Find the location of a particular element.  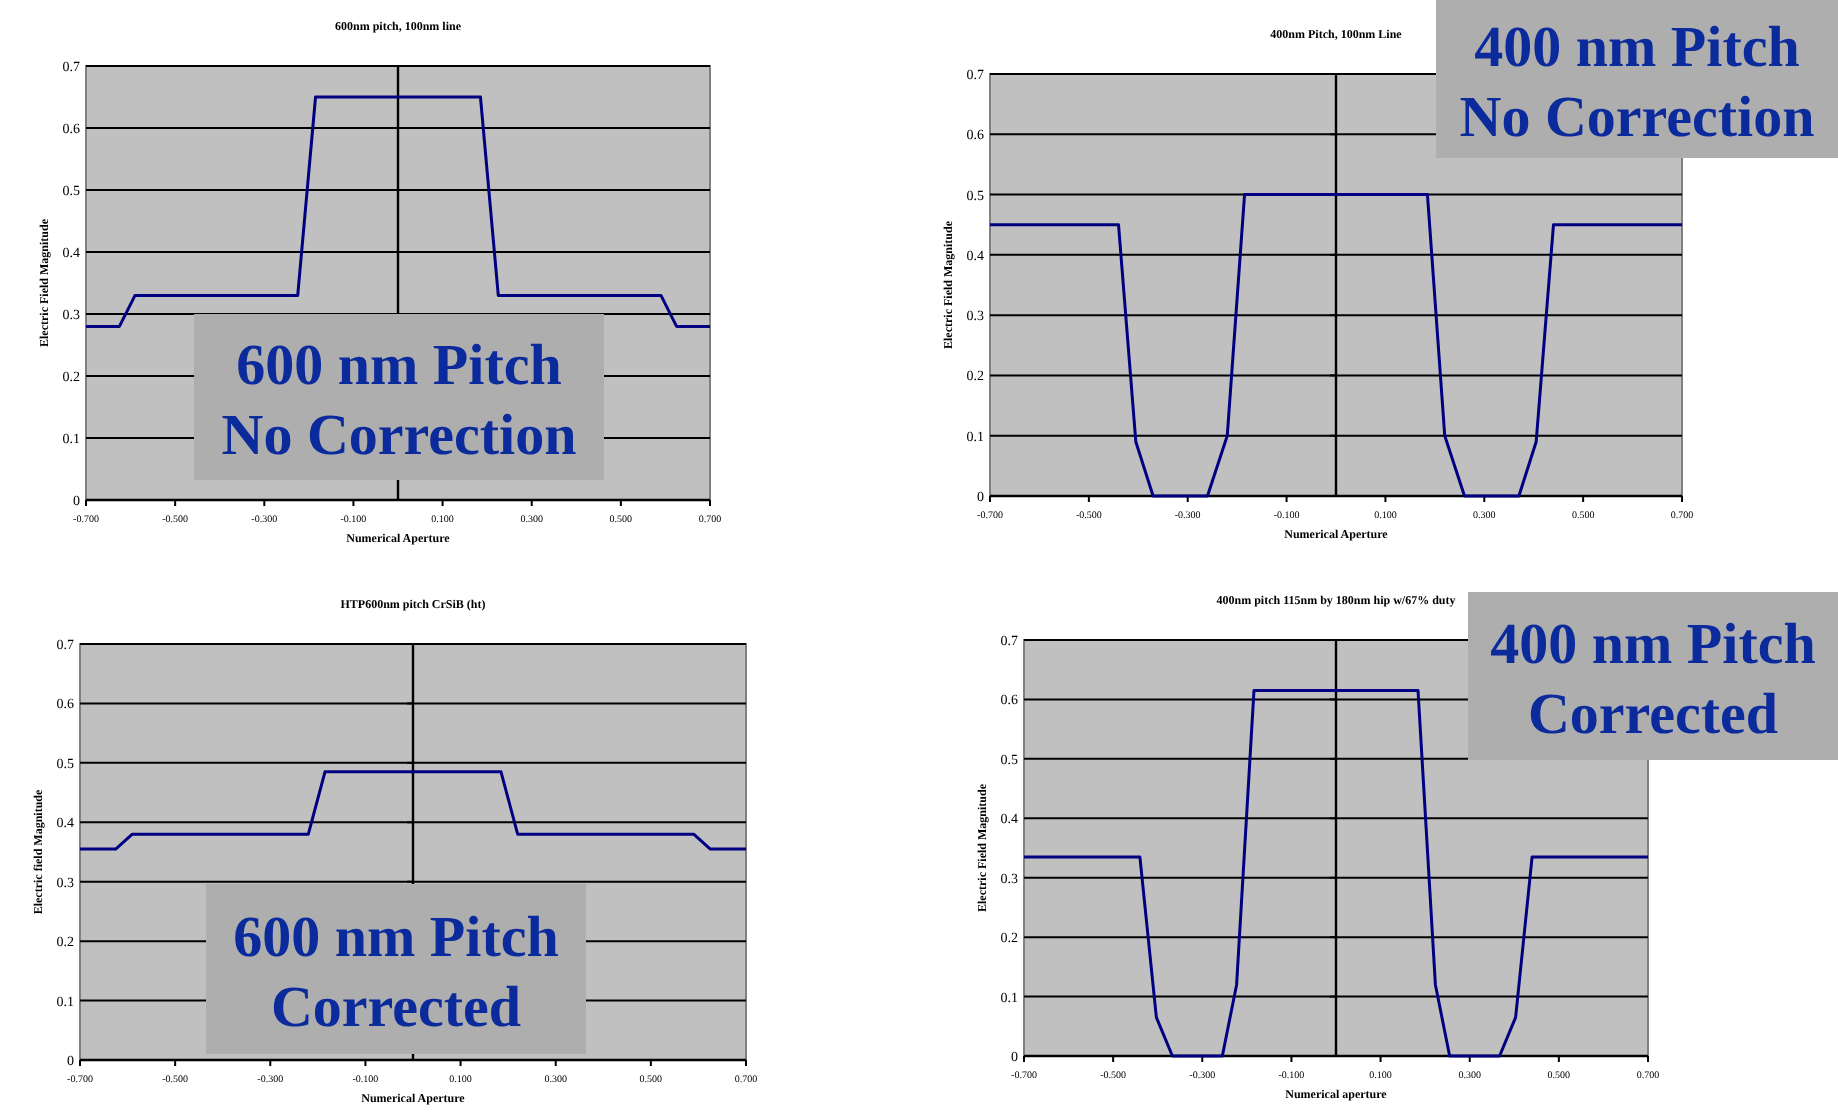

annotation: 400 nm Pitch No Correction is located at coordinates (1637, 83).